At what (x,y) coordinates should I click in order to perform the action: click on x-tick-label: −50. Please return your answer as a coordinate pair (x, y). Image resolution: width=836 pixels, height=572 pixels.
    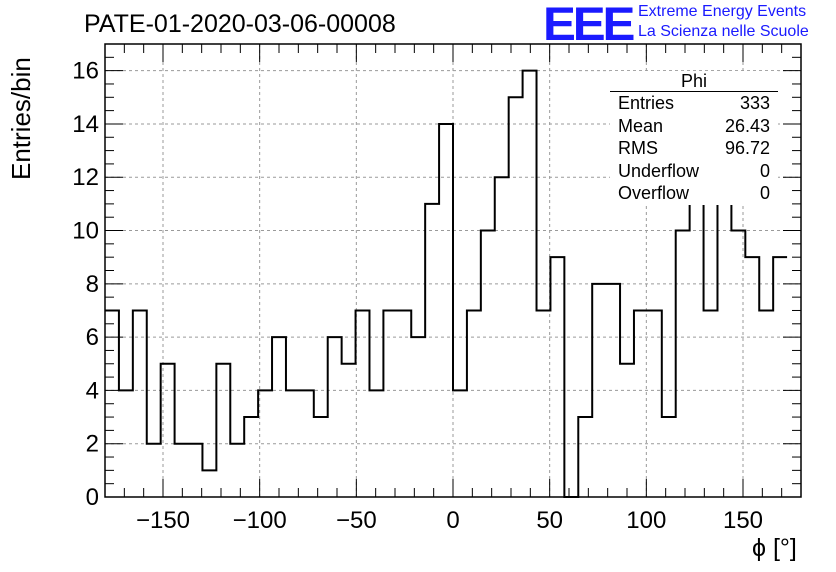
    Looking at the image, I should click on (356, 520).